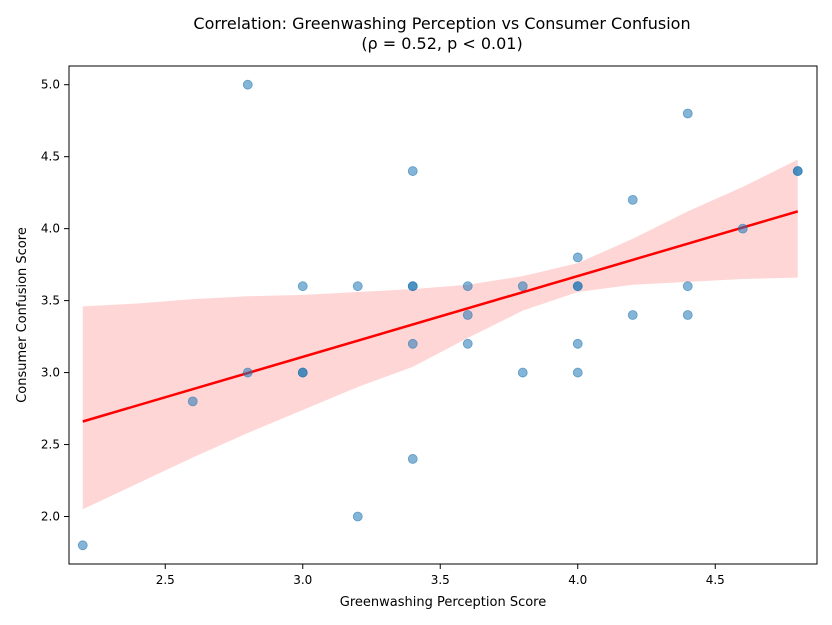  Describe the element at coordinates (443, 602) in the screenshot. I see `x-axis-label: Greenwashing Perception Score` at that location.